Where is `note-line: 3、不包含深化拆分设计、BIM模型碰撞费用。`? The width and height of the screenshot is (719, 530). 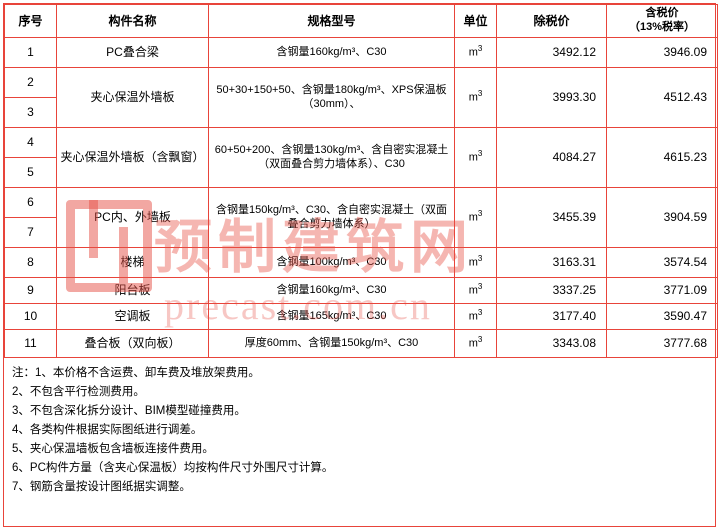 note-line: 3、不包含深化拆分设计、BIM模型碰撞费用。 is located at coordinates (129, 410).